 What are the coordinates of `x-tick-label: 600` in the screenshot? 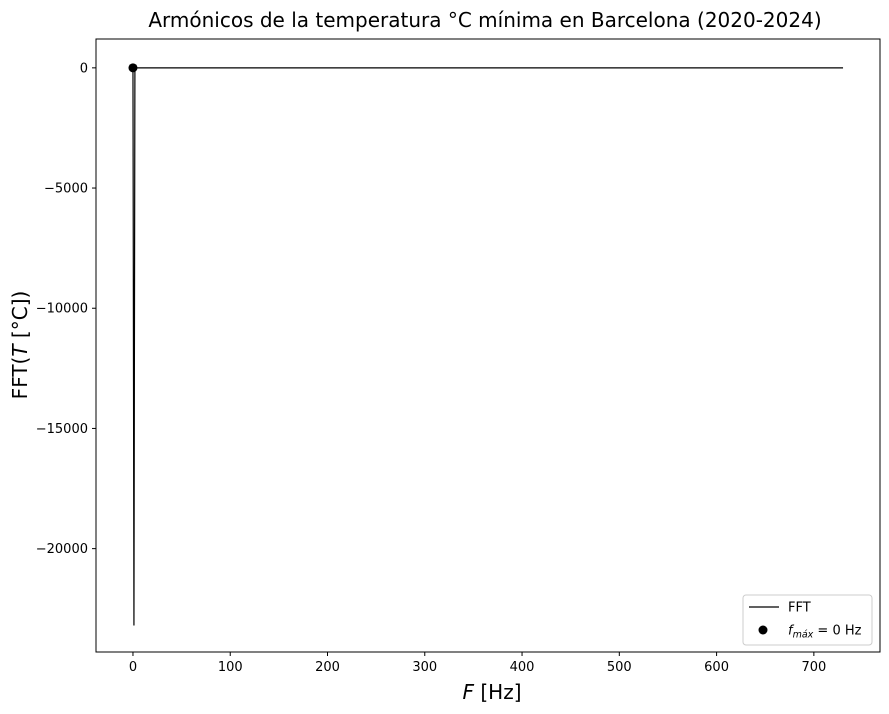 It's located at (716, 667).